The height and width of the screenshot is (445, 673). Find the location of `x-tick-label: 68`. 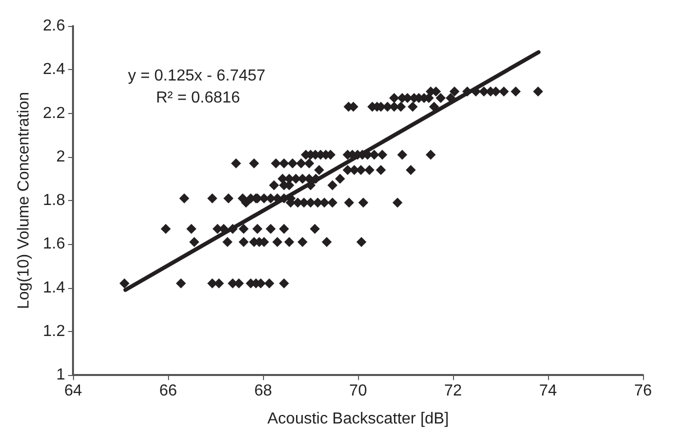

x-tick-label: 68 is located at coordinates (263, 391).